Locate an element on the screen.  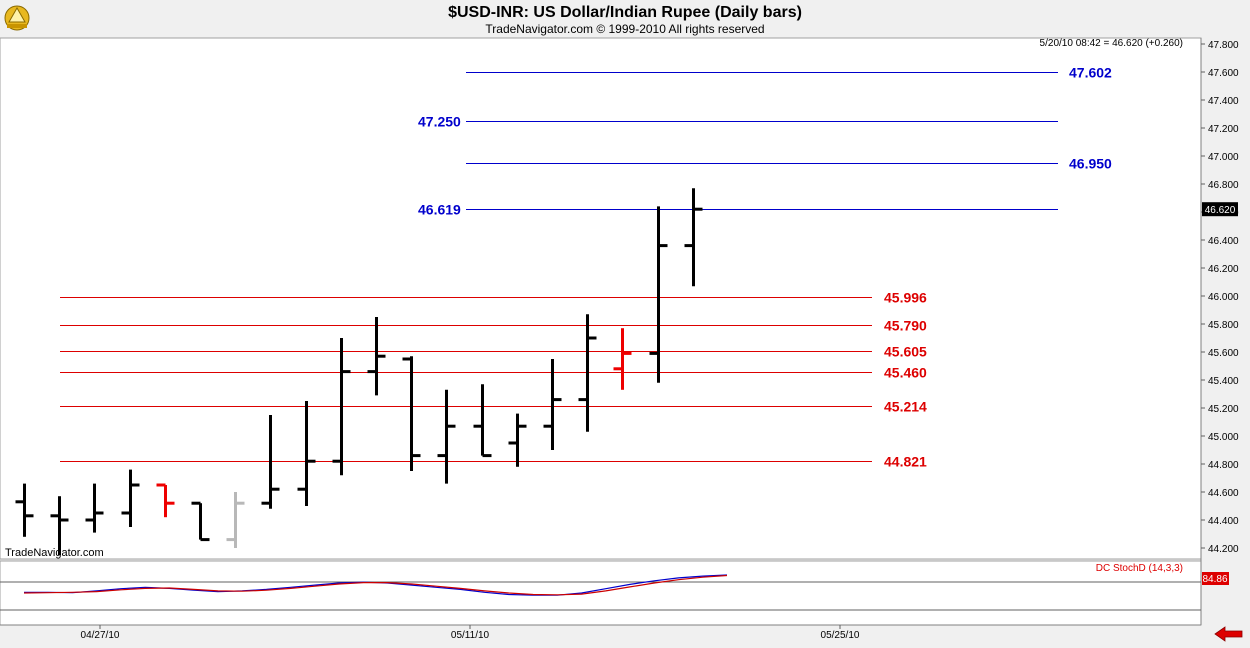
stoch-series-line is located at coordinates (375, 585).